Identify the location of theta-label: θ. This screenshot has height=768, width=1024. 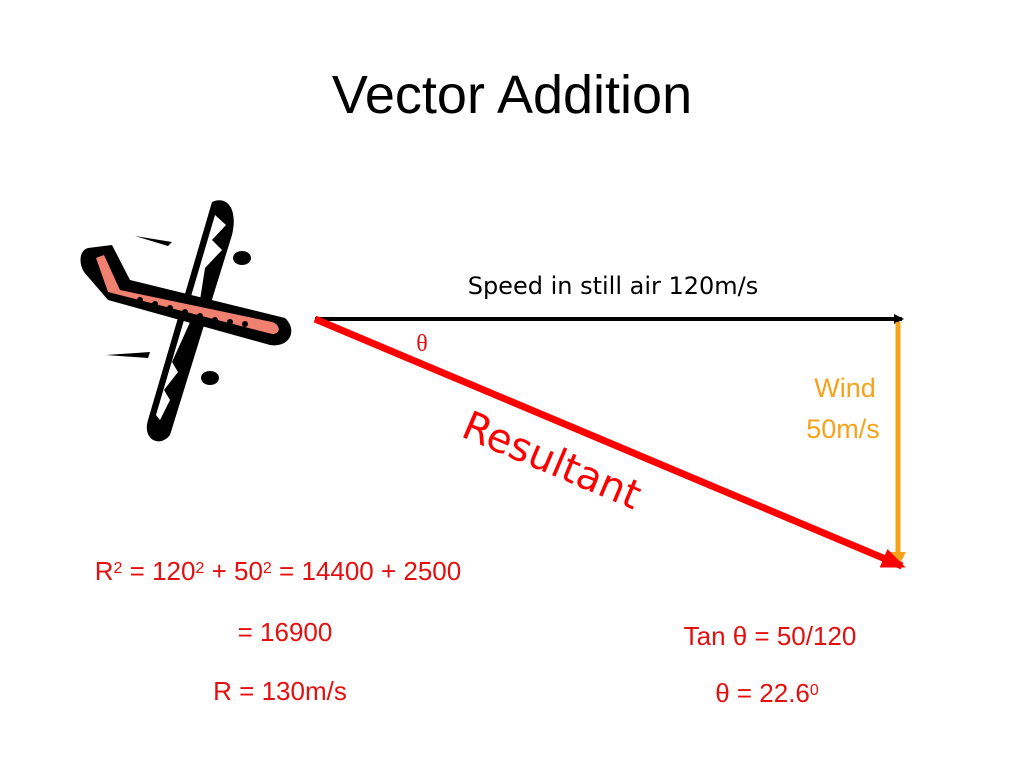
(422, 344).